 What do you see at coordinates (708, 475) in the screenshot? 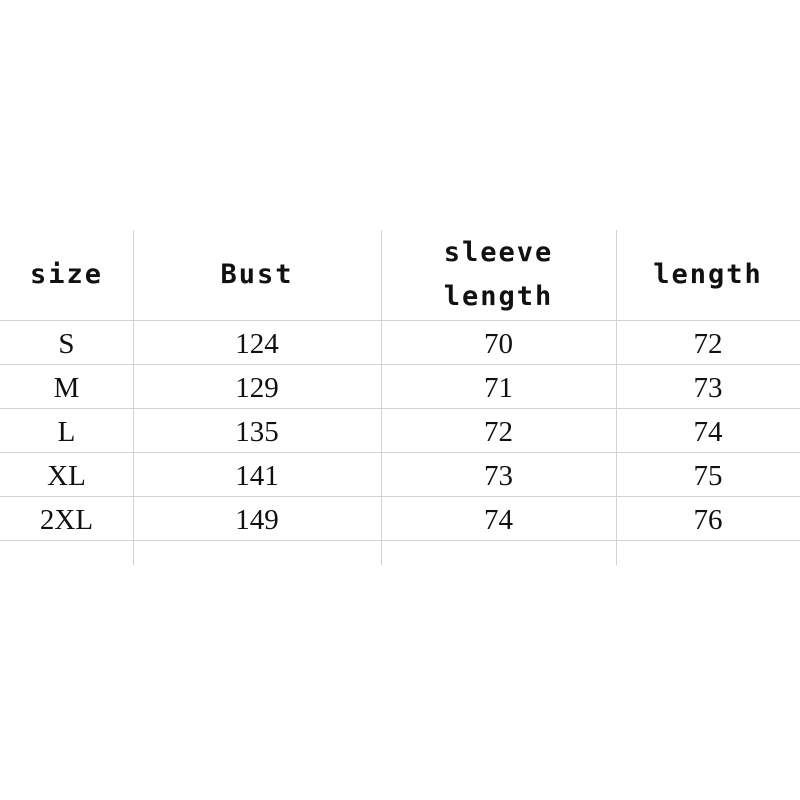
I see `table-cell: 75` at bounding box center [708, 475].